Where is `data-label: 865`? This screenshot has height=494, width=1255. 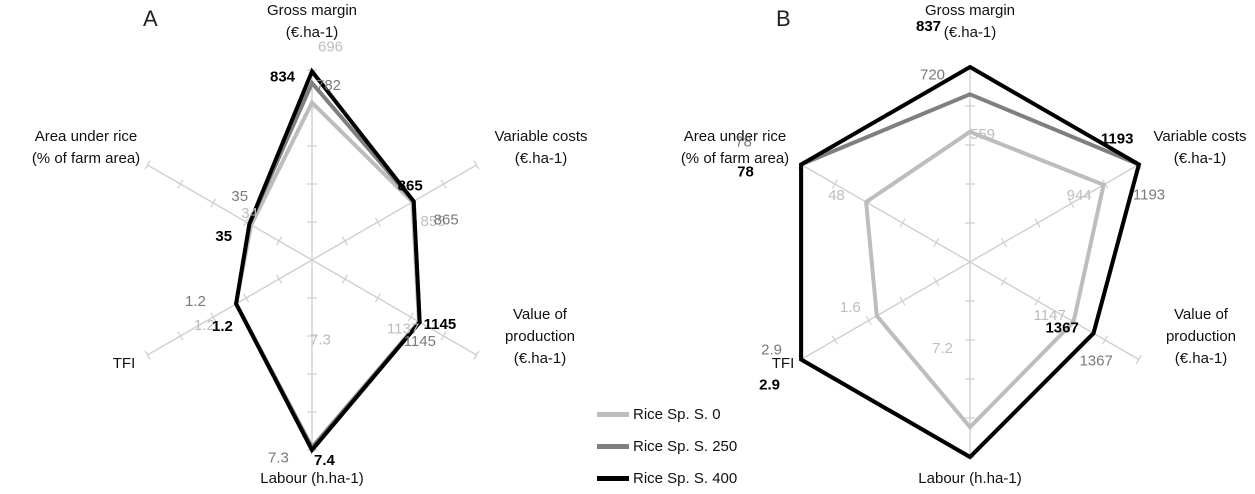
data-label: 865 is located at coordinates (446, 219).